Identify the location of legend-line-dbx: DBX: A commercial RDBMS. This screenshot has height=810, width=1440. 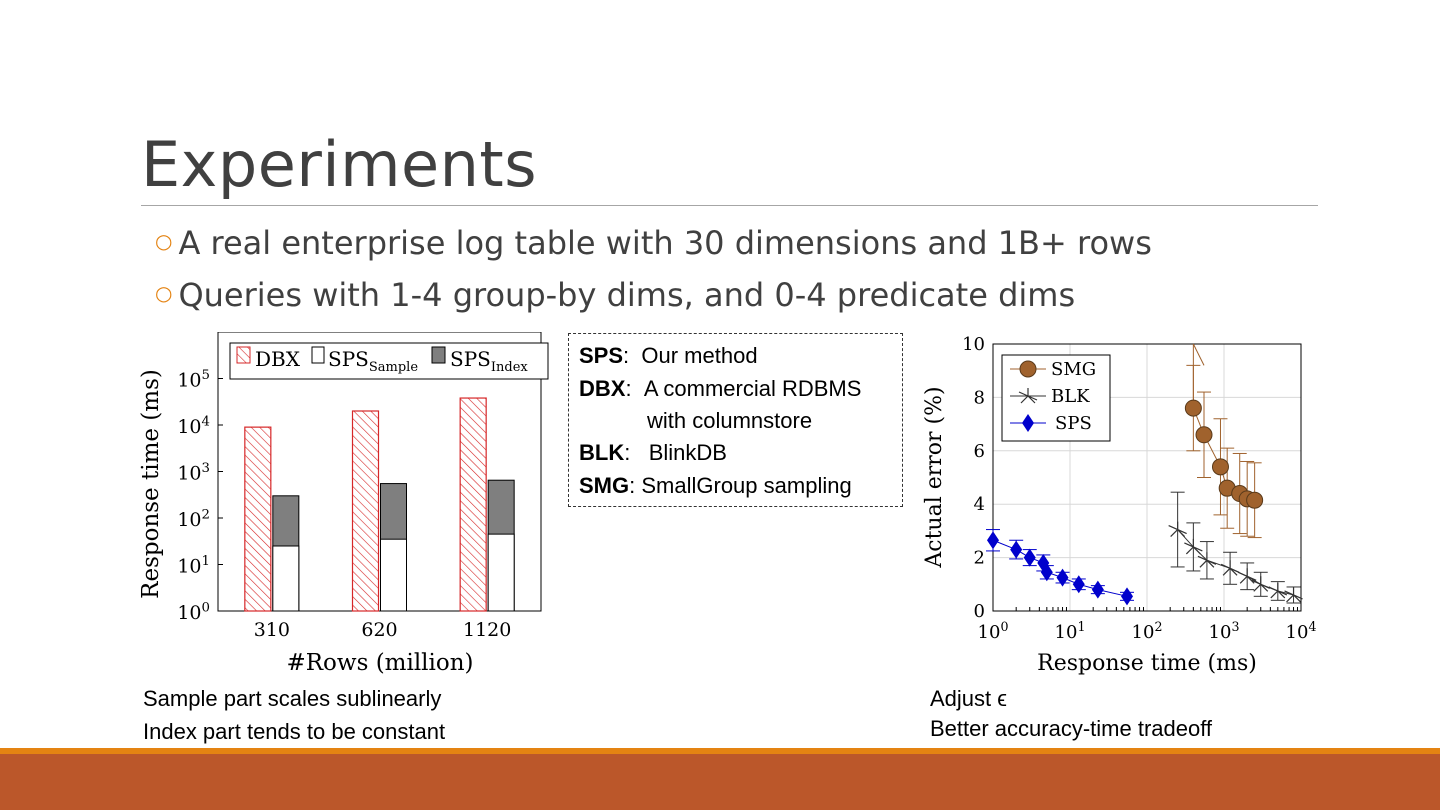
(720, 388).